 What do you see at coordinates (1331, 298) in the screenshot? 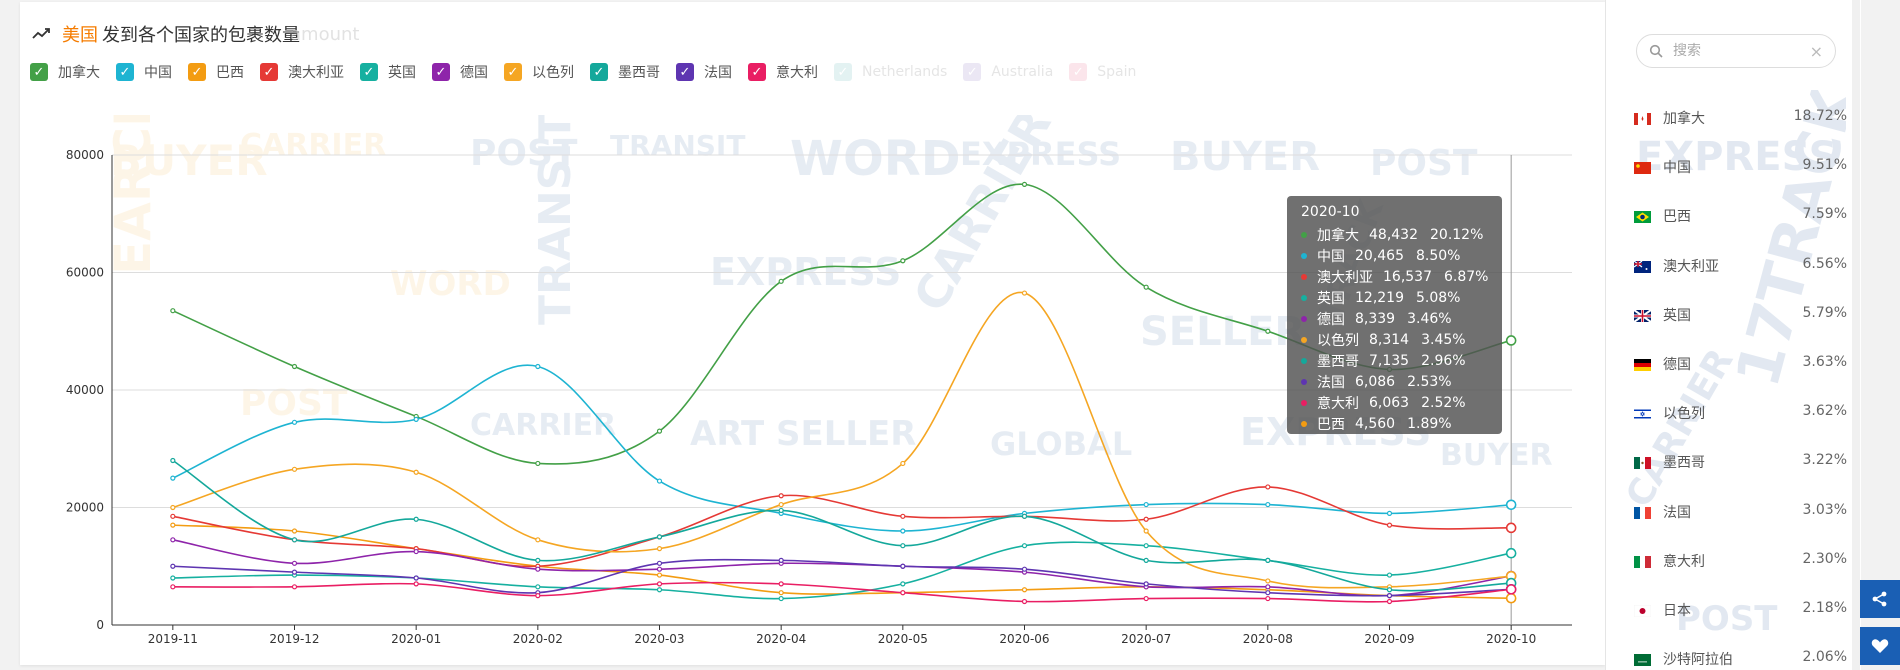
I see `tooltip-series-name: 英国` at bounding box center [1331, 298].